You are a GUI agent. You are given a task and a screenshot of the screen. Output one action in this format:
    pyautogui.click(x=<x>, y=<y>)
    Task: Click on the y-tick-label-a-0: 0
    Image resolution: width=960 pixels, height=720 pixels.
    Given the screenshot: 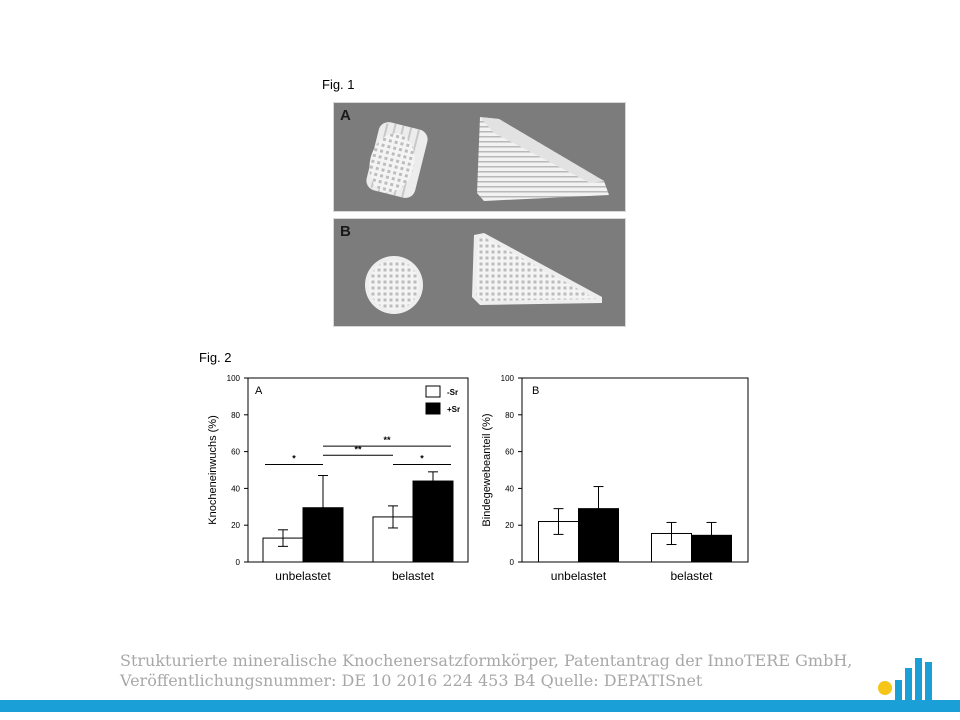 What is the action you would take?
    pyautogui.click(x=238, y=562)
    